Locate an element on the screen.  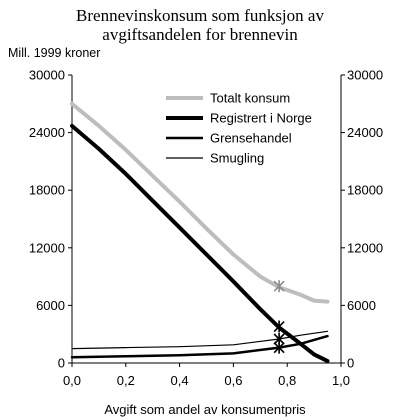
chart-title-line-1: Brennevinskonsum som funksjon av is located at coordinates (200, 15).